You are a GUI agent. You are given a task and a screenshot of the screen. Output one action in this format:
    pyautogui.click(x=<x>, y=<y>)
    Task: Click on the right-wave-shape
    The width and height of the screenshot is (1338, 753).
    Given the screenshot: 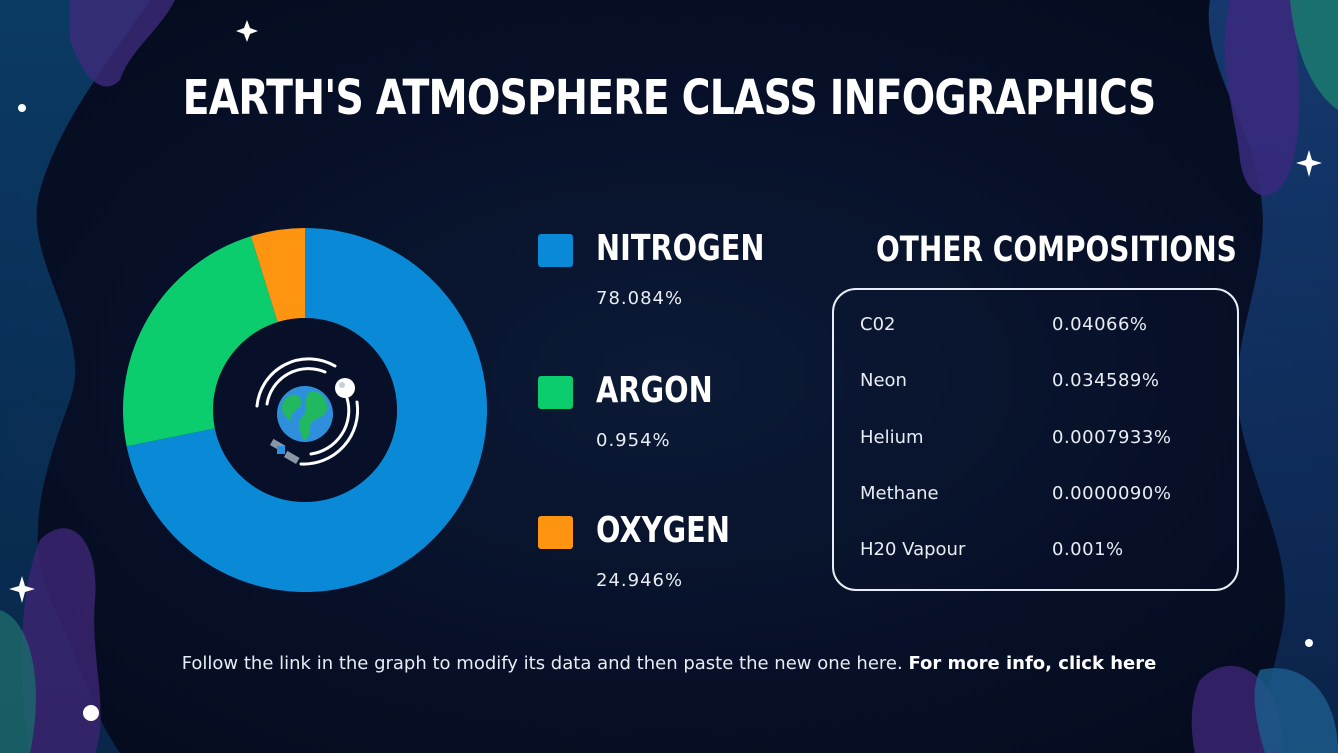 What is the action you would take?
    pyautogui.click(x=1273, y=376)
    